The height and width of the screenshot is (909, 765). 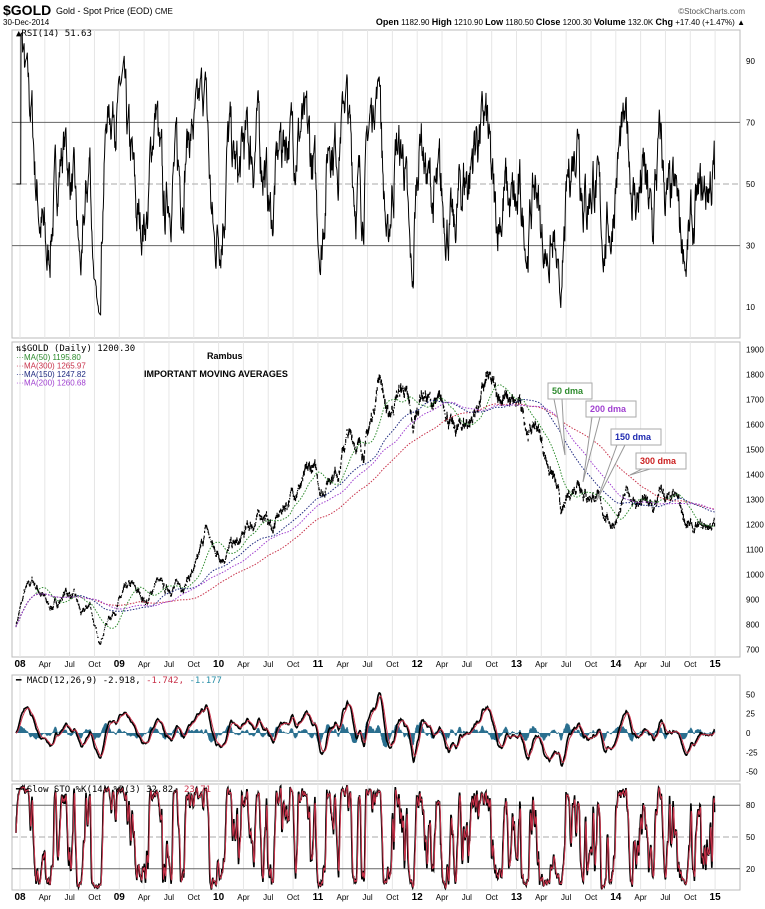 What do you see at coordinates (641, 22) in the screenshot?
I see `volume-value: 132.0K` at bounding box center [641, 22].